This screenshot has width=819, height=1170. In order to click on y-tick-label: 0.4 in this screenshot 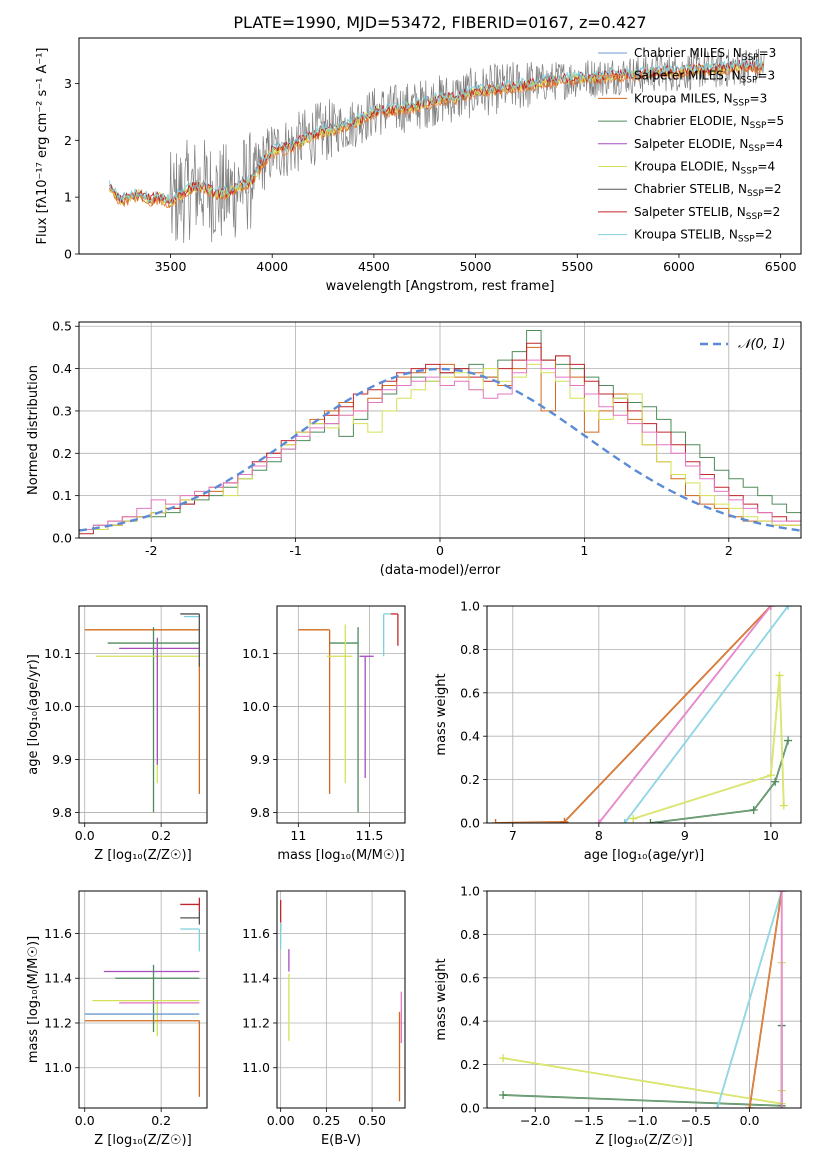, I will do `click(470, 1021)`.